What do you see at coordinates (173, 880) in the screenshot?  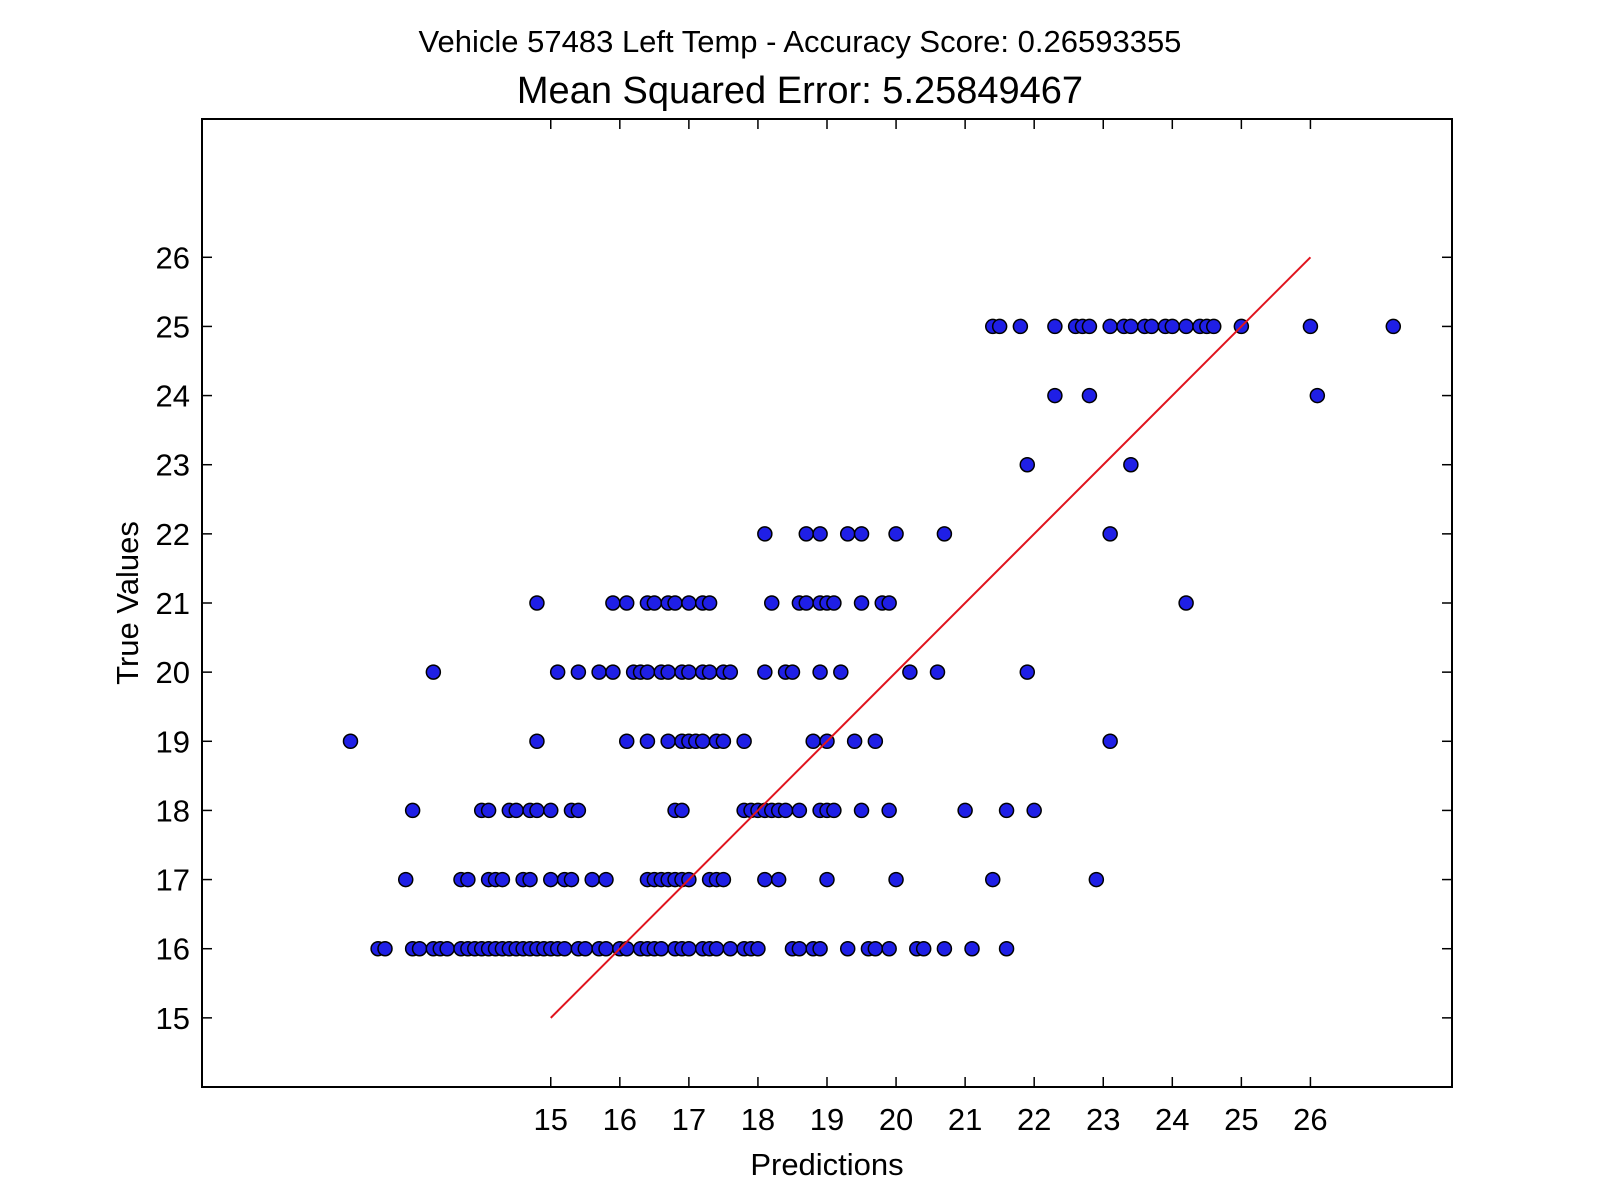 I see `y-tick-label: 17` at bounding box center [173, 880].